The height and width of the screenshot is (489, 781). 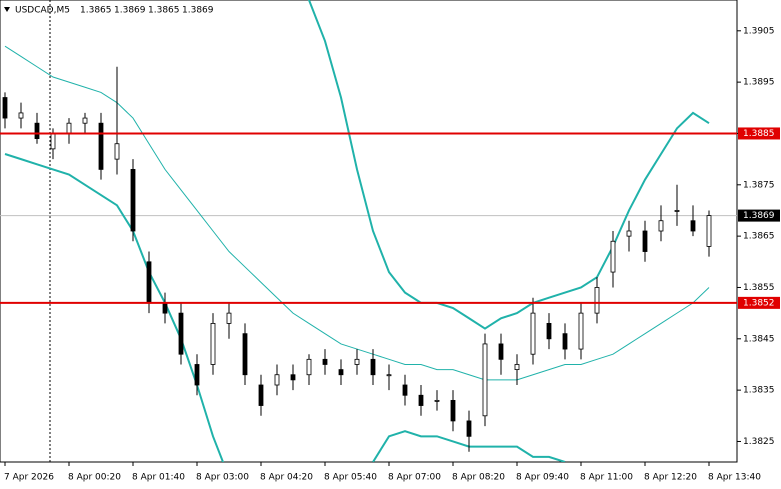 I want to click on y-tick-label: 1.3905, so click(x=759, y=31).